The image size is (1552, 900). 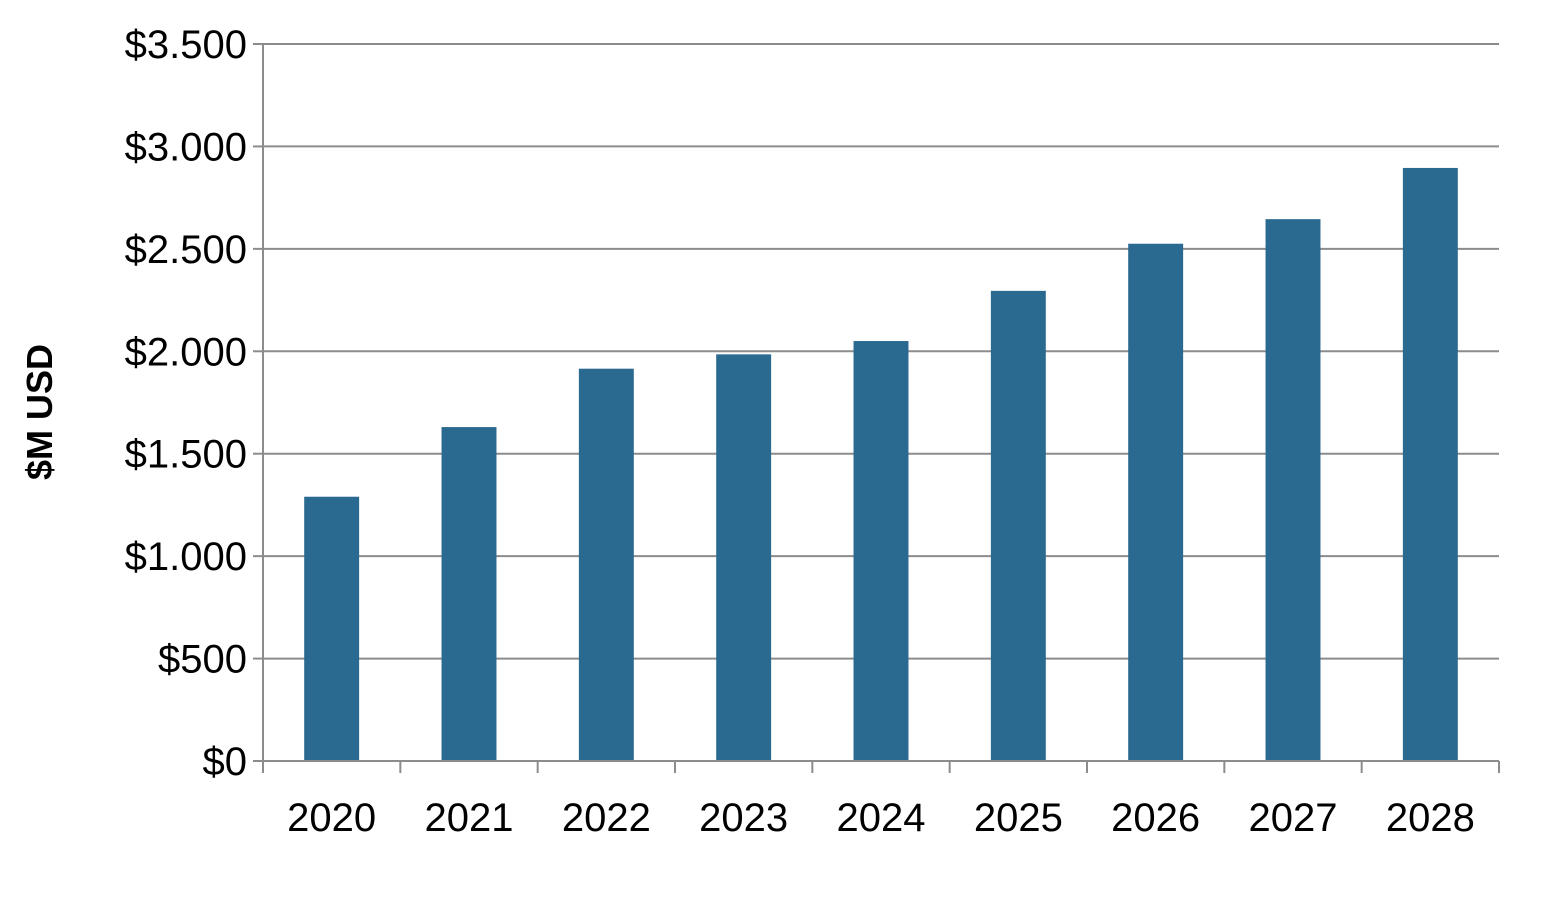 I want to click on x-tick-label: 2024, so click(x=881, y=818).